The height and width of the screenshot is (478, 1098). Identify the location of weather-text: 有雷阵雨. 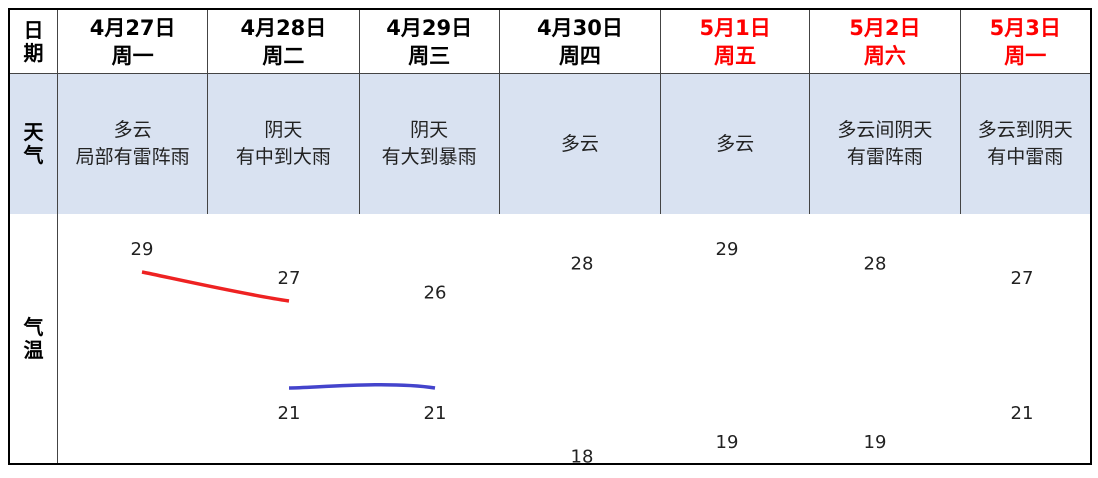
(884, 157).